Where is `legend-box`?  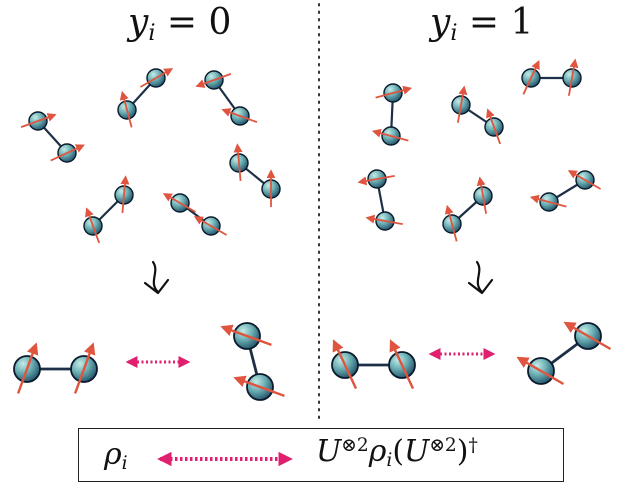
legend-box is located at coordinates (321, 455).